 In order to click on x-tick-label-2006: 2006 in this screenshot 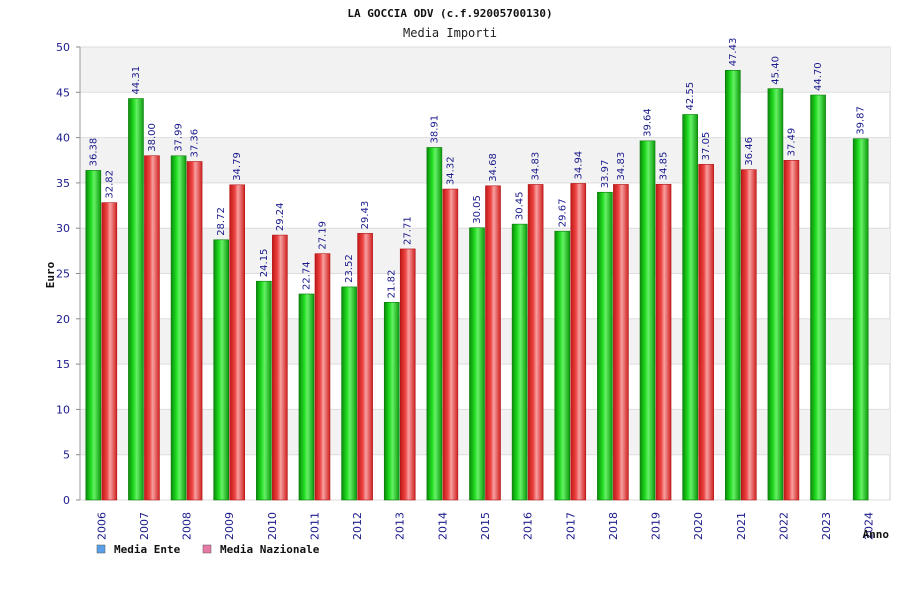, I will do `click(101, 526)`.